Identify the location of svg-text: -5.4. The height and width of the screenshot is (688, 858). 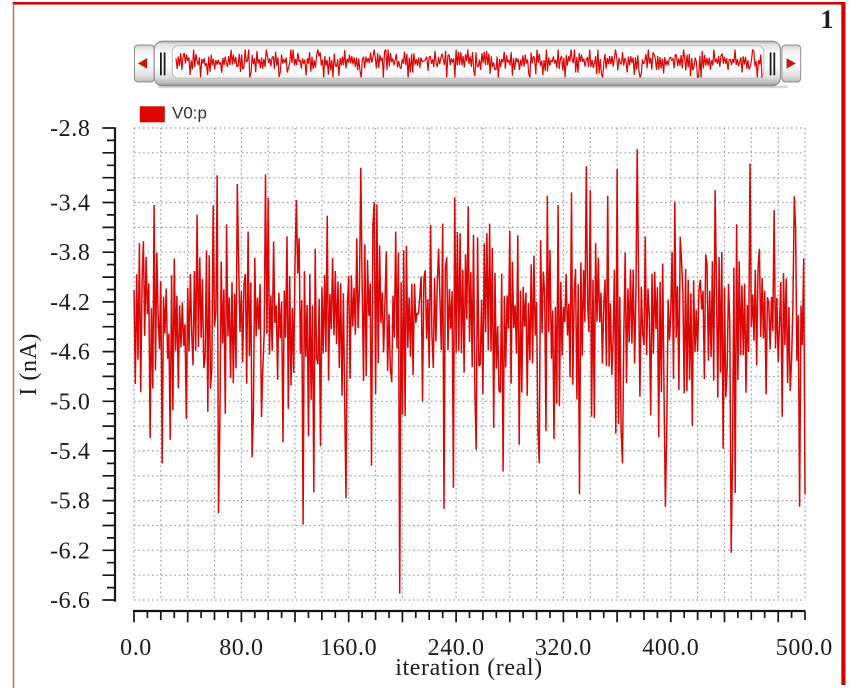
(70, 452).